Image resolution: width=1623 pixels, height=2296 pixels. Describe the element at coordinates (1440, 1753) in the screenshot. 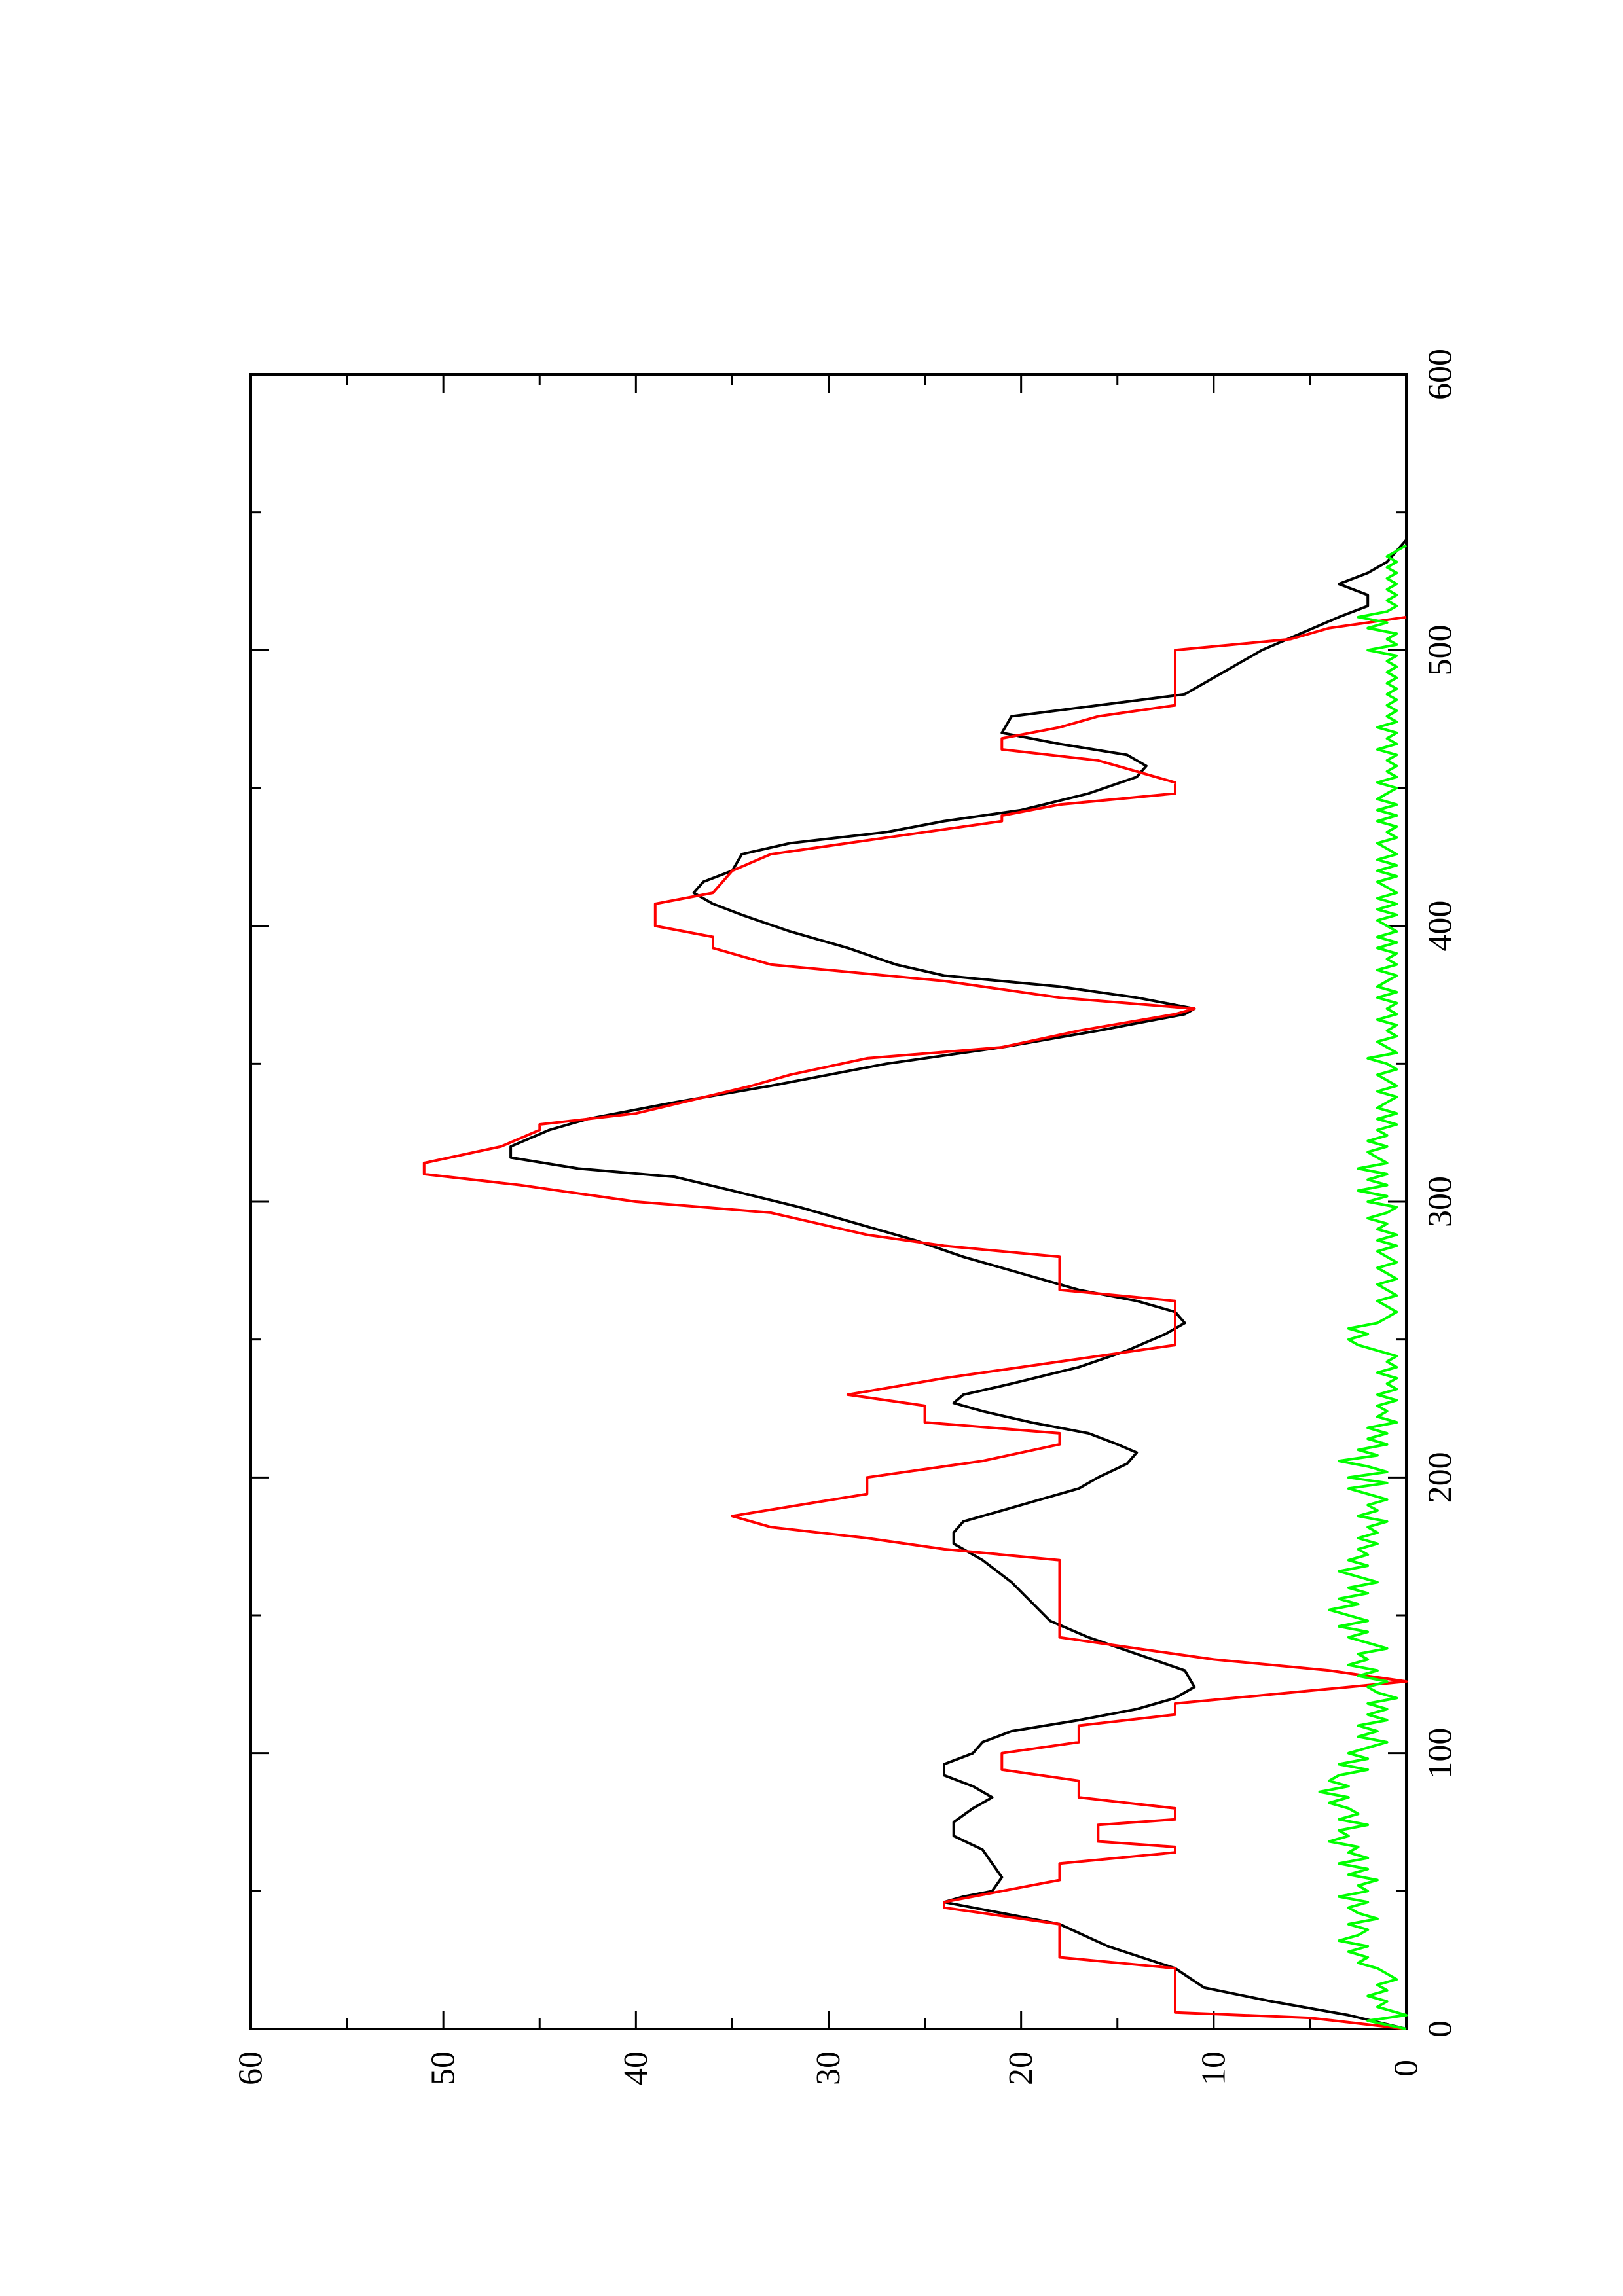

I see `x-tick-label: 100` at that location.